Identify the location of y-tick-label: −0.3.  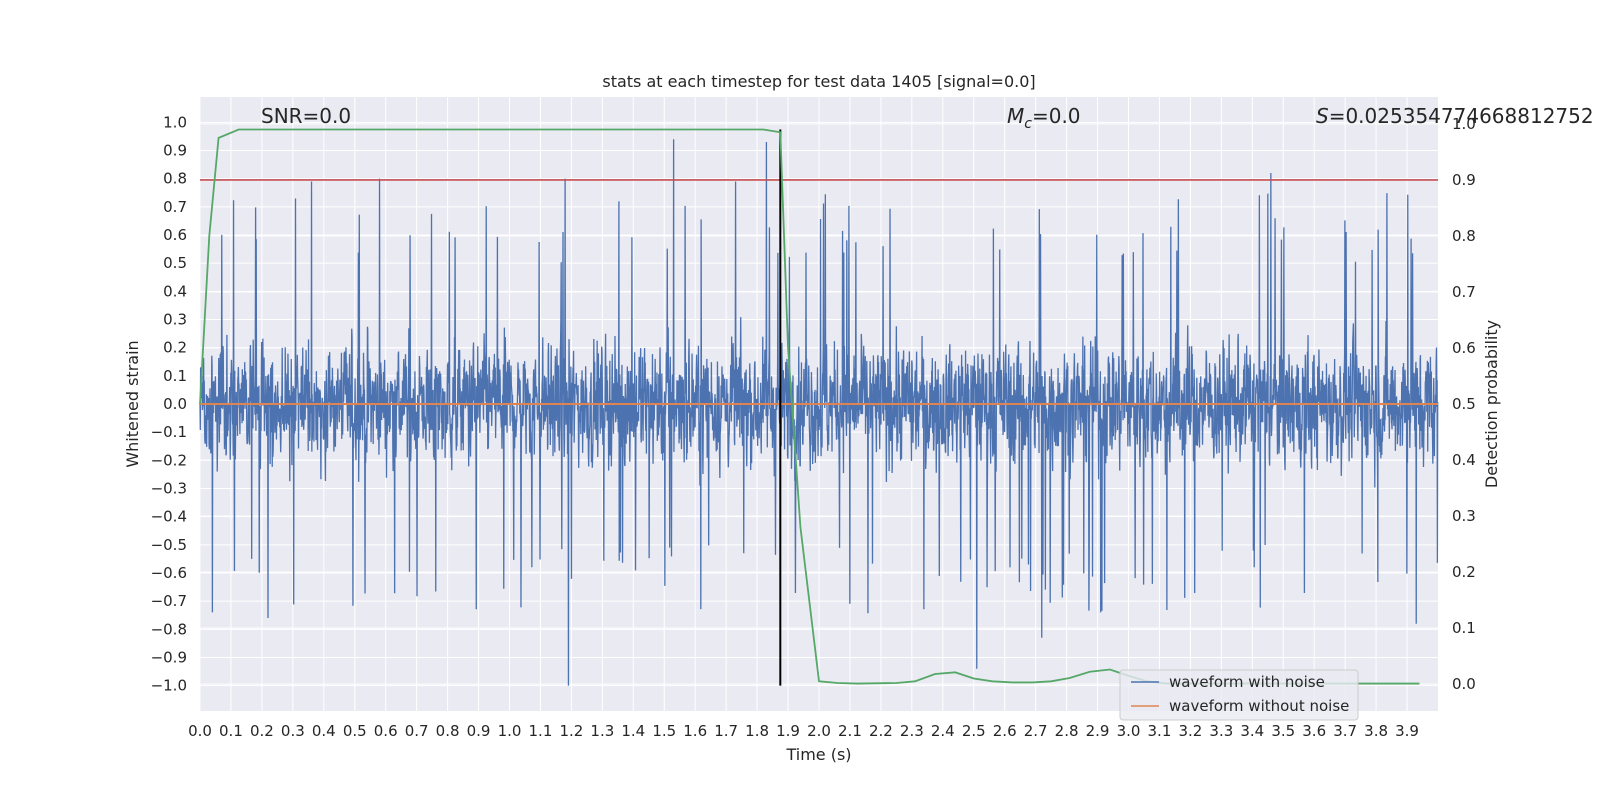
(169, 488).